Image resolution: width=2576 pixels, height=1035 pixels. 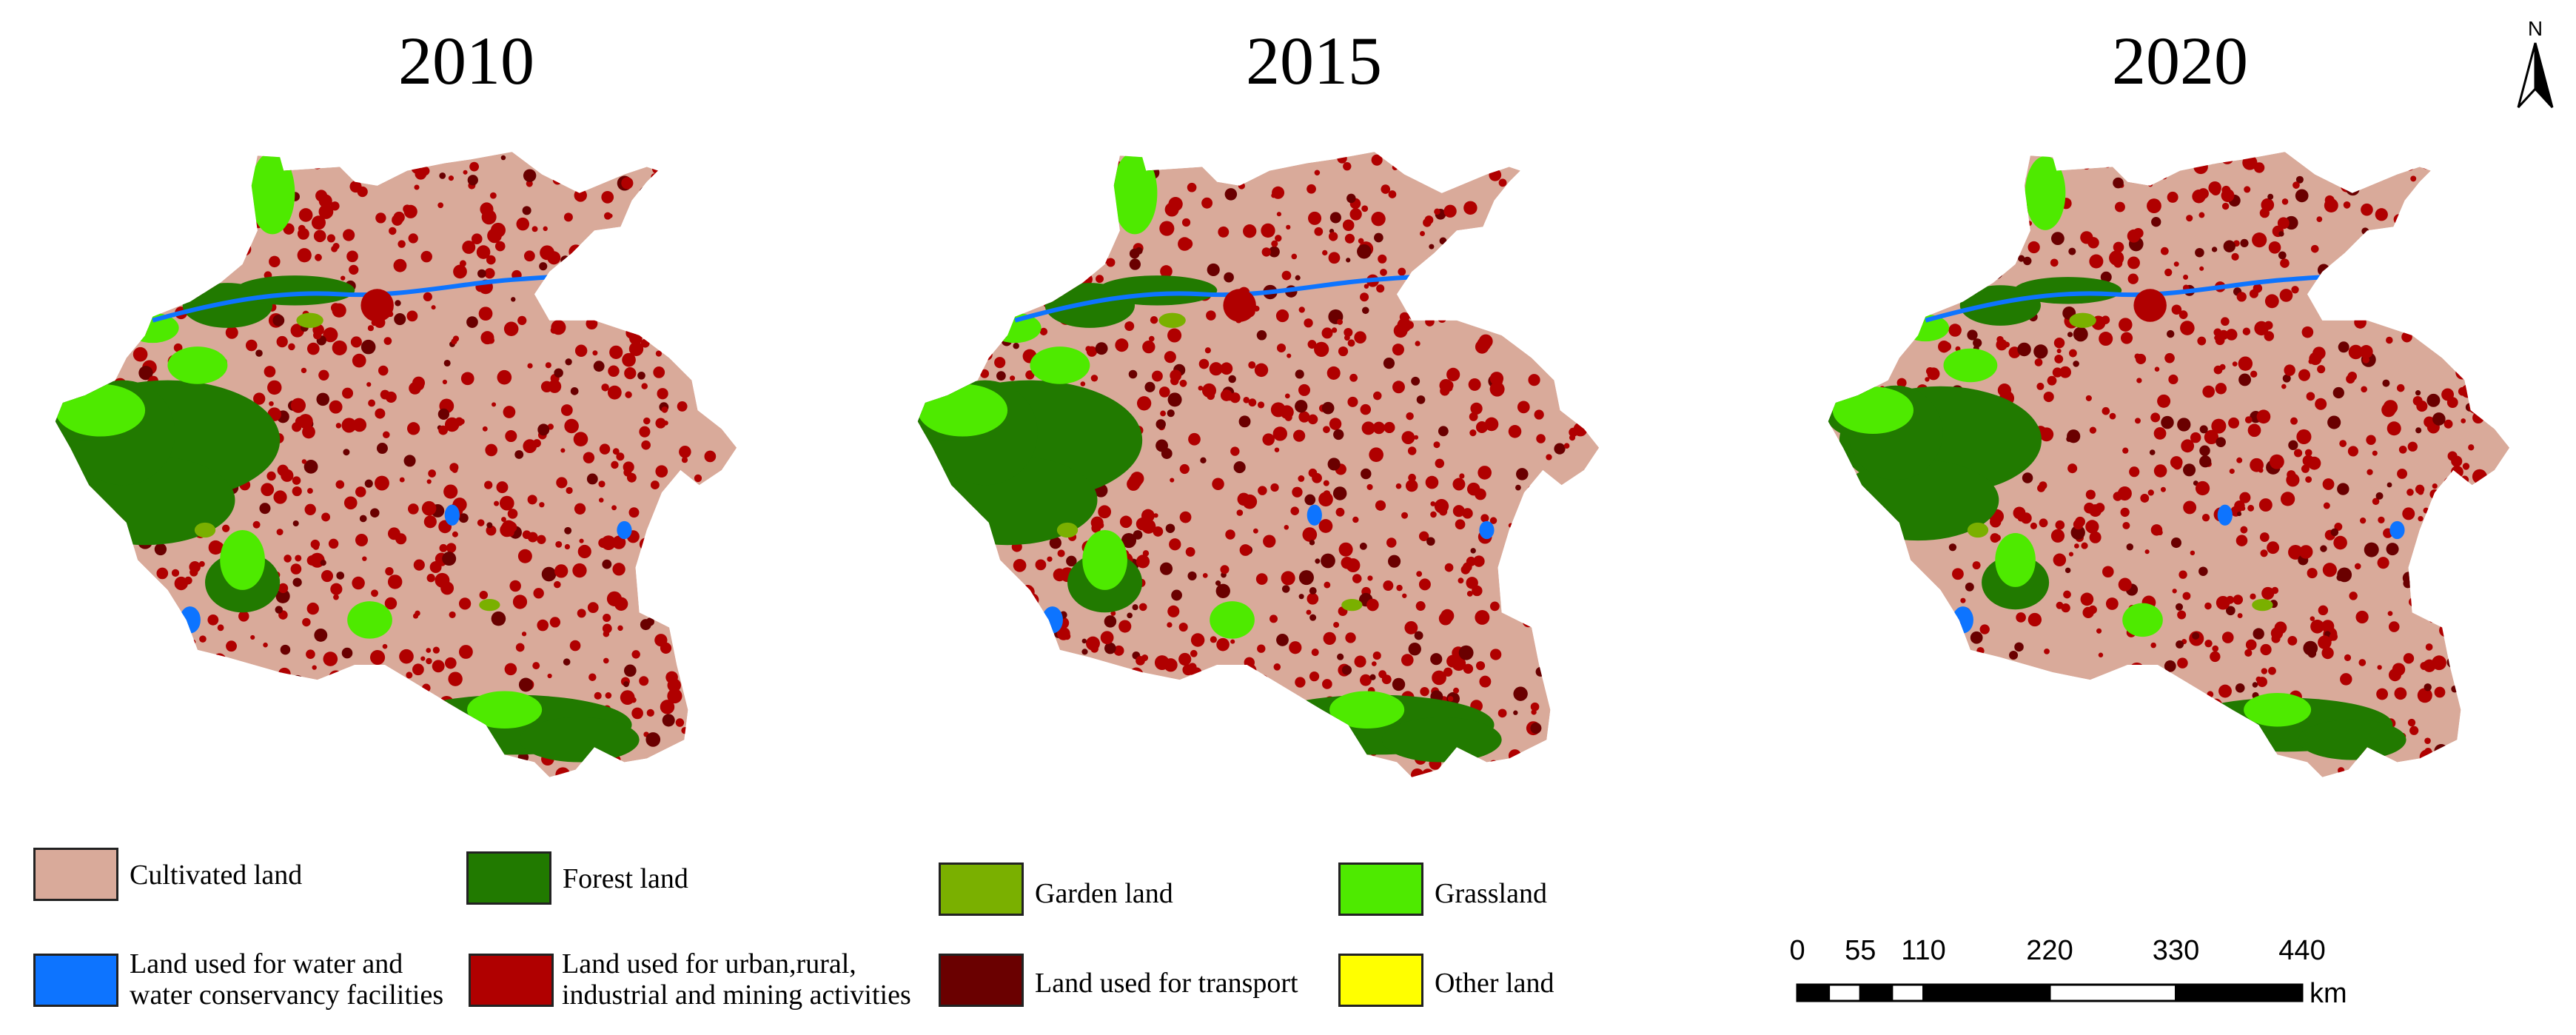 What do you see at coordinates (1986, 992) in the screenshot?
I see `scale-segment` at bounding box center [1986, 992].